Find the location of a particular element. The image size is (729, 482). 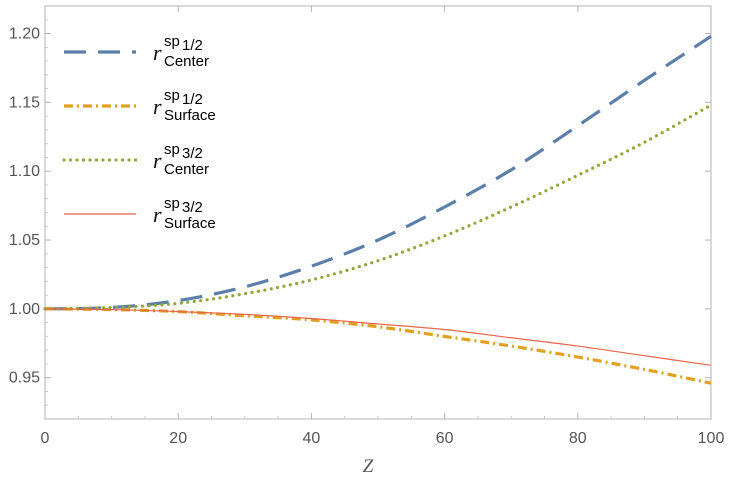

x-tick-label: 20 is located at coordinates (178, 438).